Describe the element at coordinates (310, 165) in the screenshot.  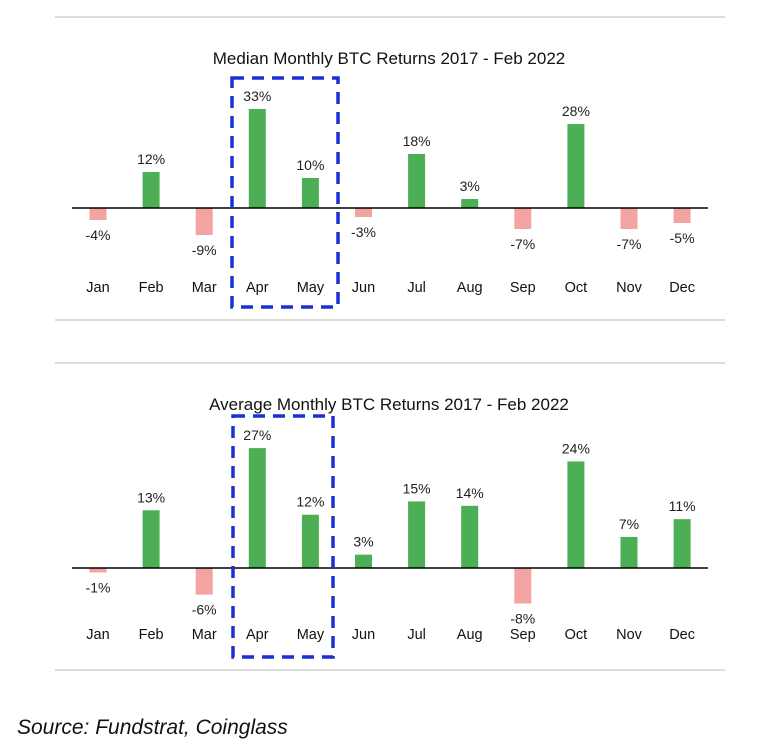
I see `data-label: 10%` at that location.